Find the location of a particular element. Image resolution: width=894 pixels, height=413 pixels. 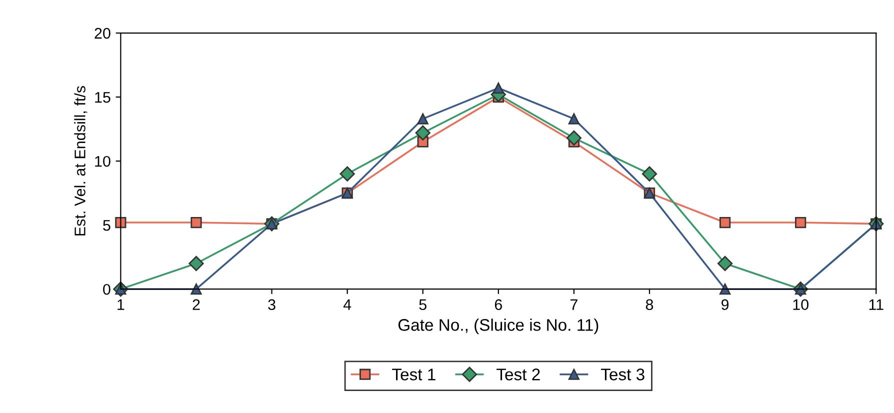

legend-label: Test 2 is located at coordinates (518, 374).